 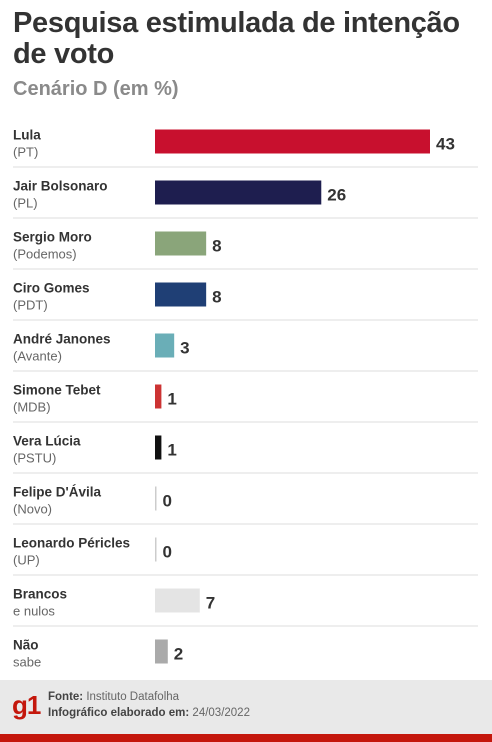 I want to click on data-label: 26, so click(x=336, y=195).